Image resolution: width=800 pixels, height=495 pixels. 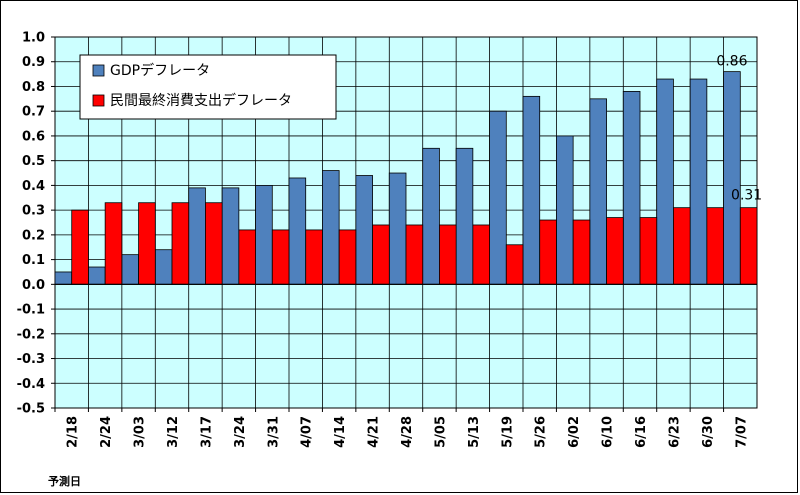 What do you see at coordinates (173, 432) in the screenshot?
I see `x-tick-label: 3/12` at bounding box center [173, 432].